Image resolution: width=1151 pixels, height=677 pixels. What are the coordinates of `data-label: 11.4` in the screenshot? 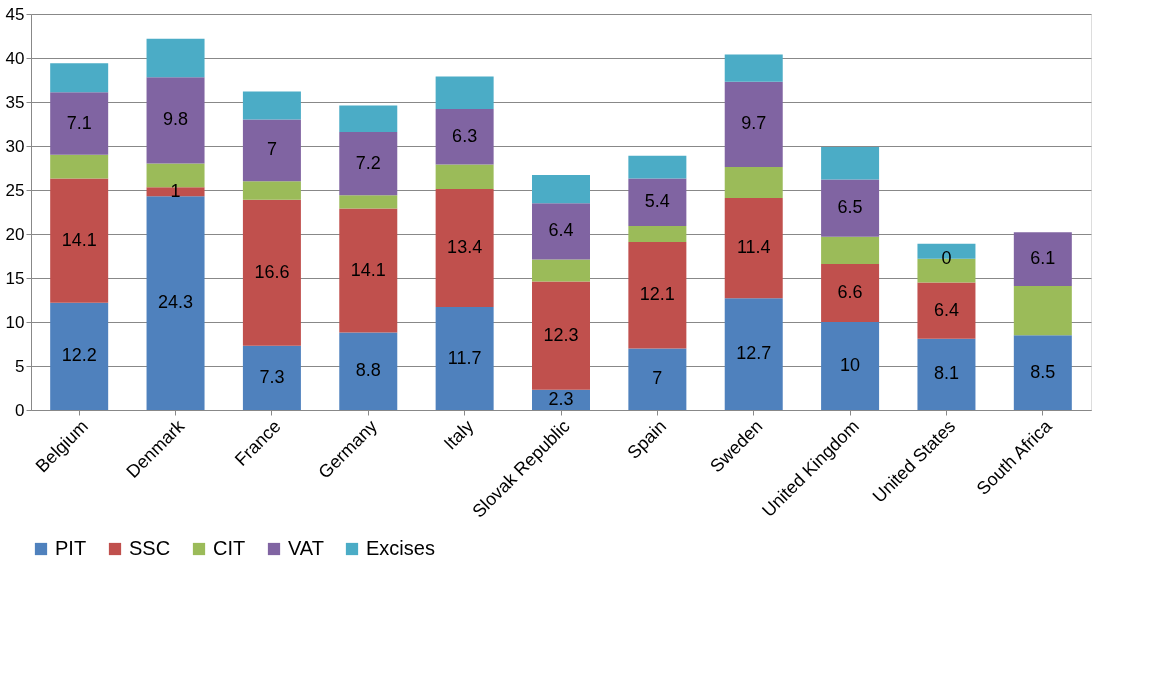 It's located at (753, 247).